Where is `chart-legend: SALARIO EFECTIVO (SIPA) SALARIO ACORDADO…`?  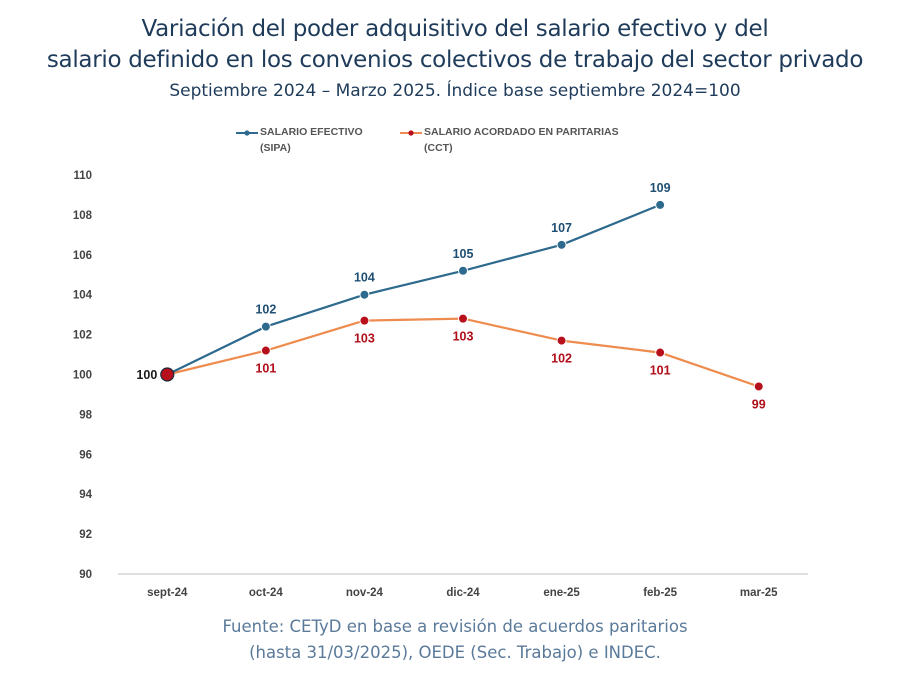
chart-legend: SALARIO EFECTIVO (SIPA) SALARIO ACORDADO… is located at coordinates (455, 144).